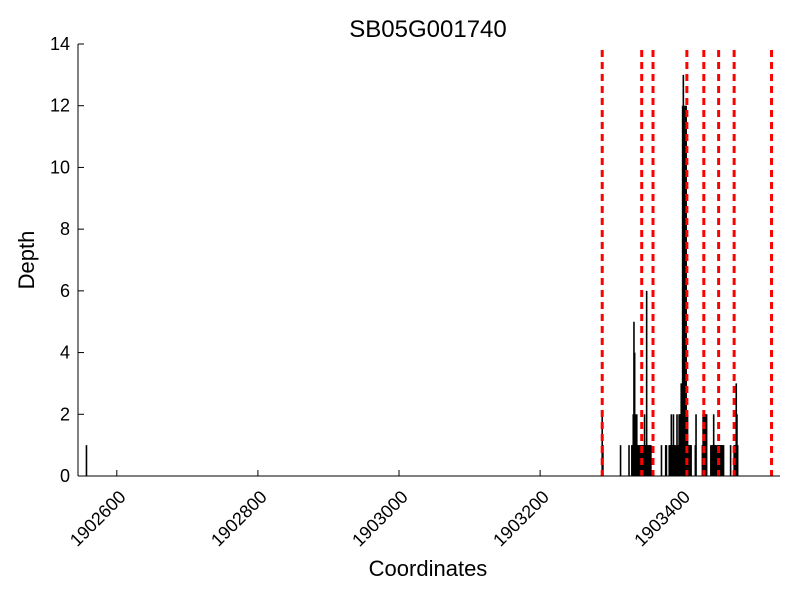 The width and height of the screenshot is (800, 600). What do you see at coordinates (65, 476) in the screenshot?
I see `y-tick-label: 0` at bounding box center [65, 476].